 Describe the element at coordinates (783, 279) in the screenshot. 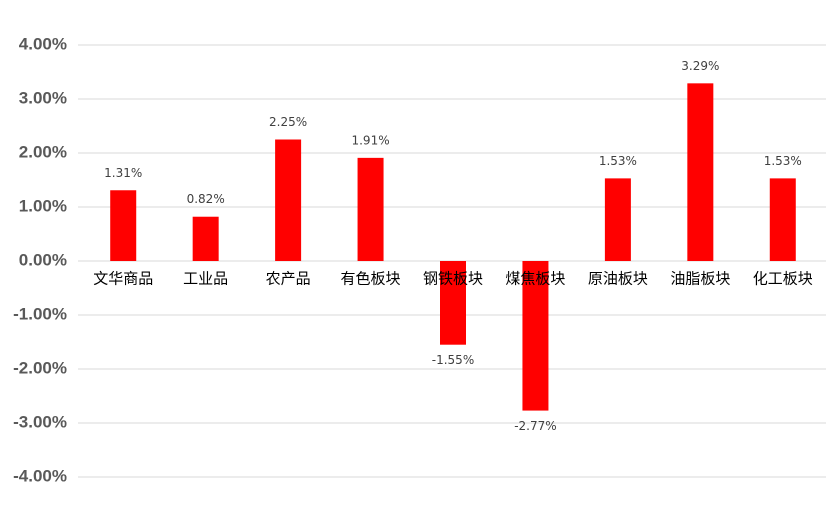

I see `x-tick-label: 化工板块` at that location.